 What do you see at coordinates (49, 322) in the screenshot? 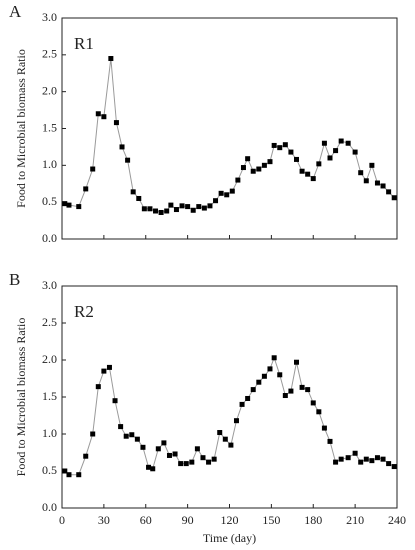
I see `y-tick-label: 2.5` at bounding box center [49, 322].